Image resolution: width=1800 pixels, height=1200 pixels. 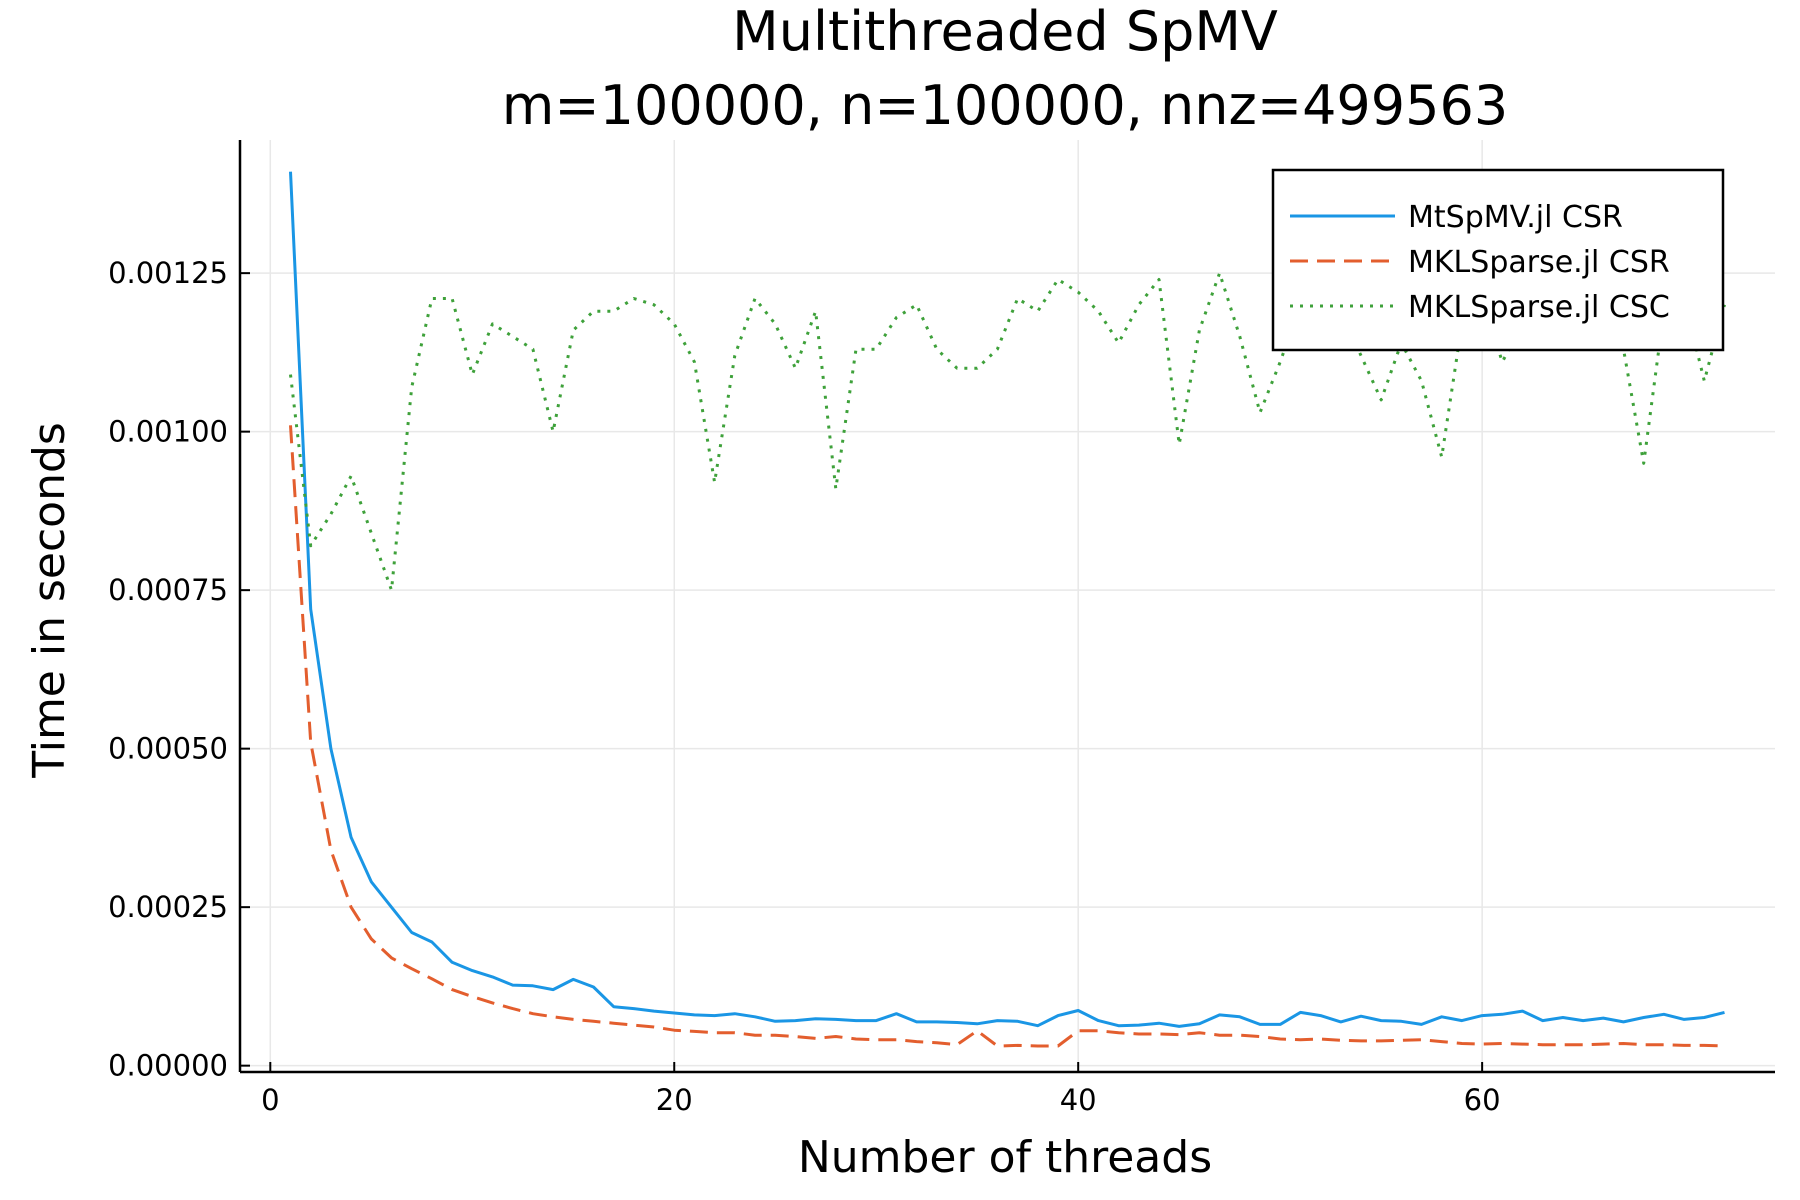 I want to click on y-tick-label: 0.00000, so click(x=168, y=1066).